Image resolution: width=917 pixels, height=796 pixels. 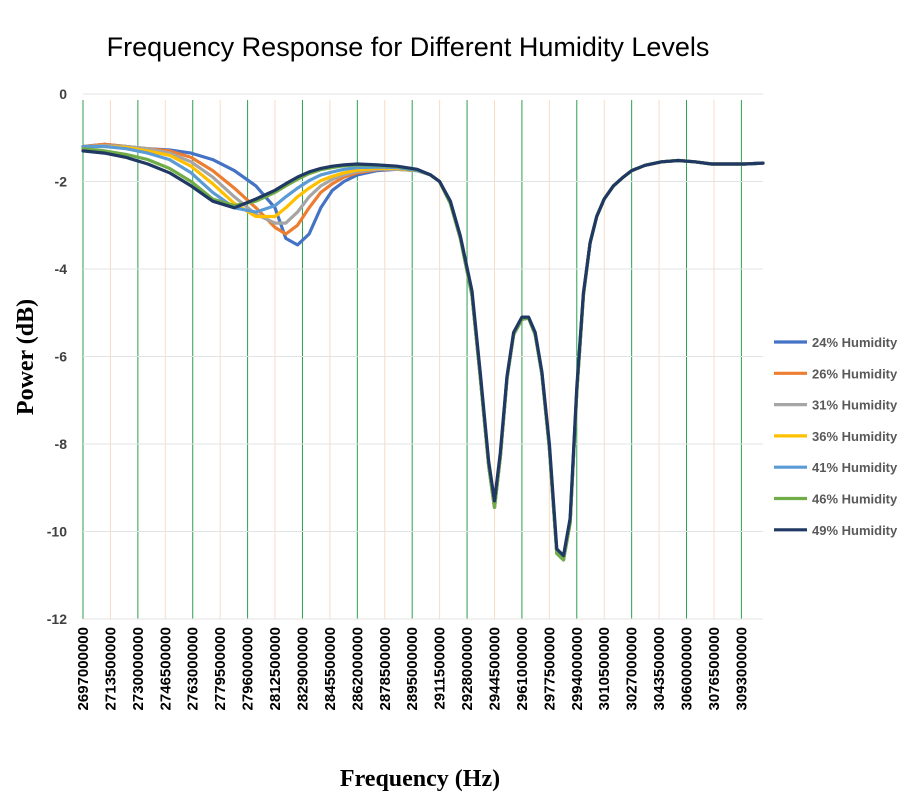 What do you see at coordinates (63, 94) in the screenshot?
I see `y-tick-label-0: 0` at bounding box center [63, 94].